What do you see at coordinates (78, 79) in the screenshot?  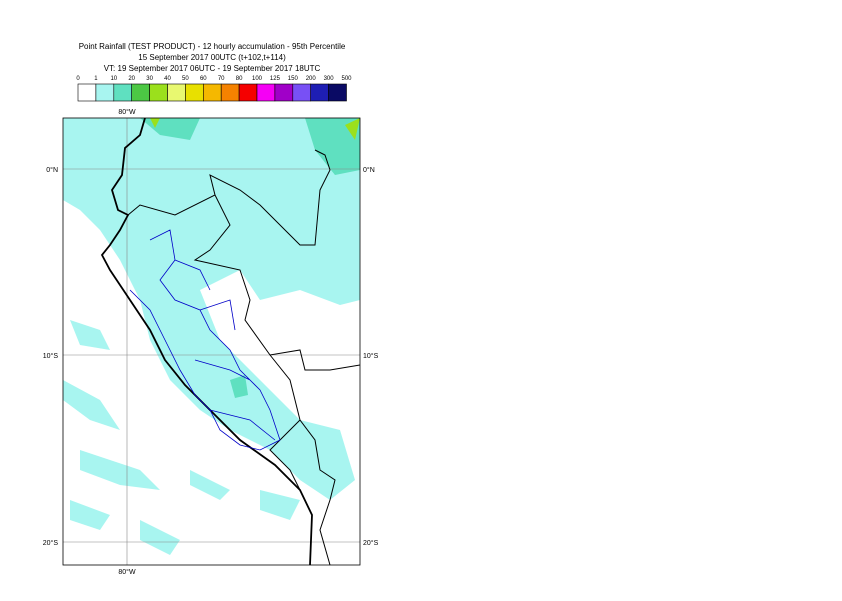 I see `legend-label: 0` at bounding box center [78, 79].